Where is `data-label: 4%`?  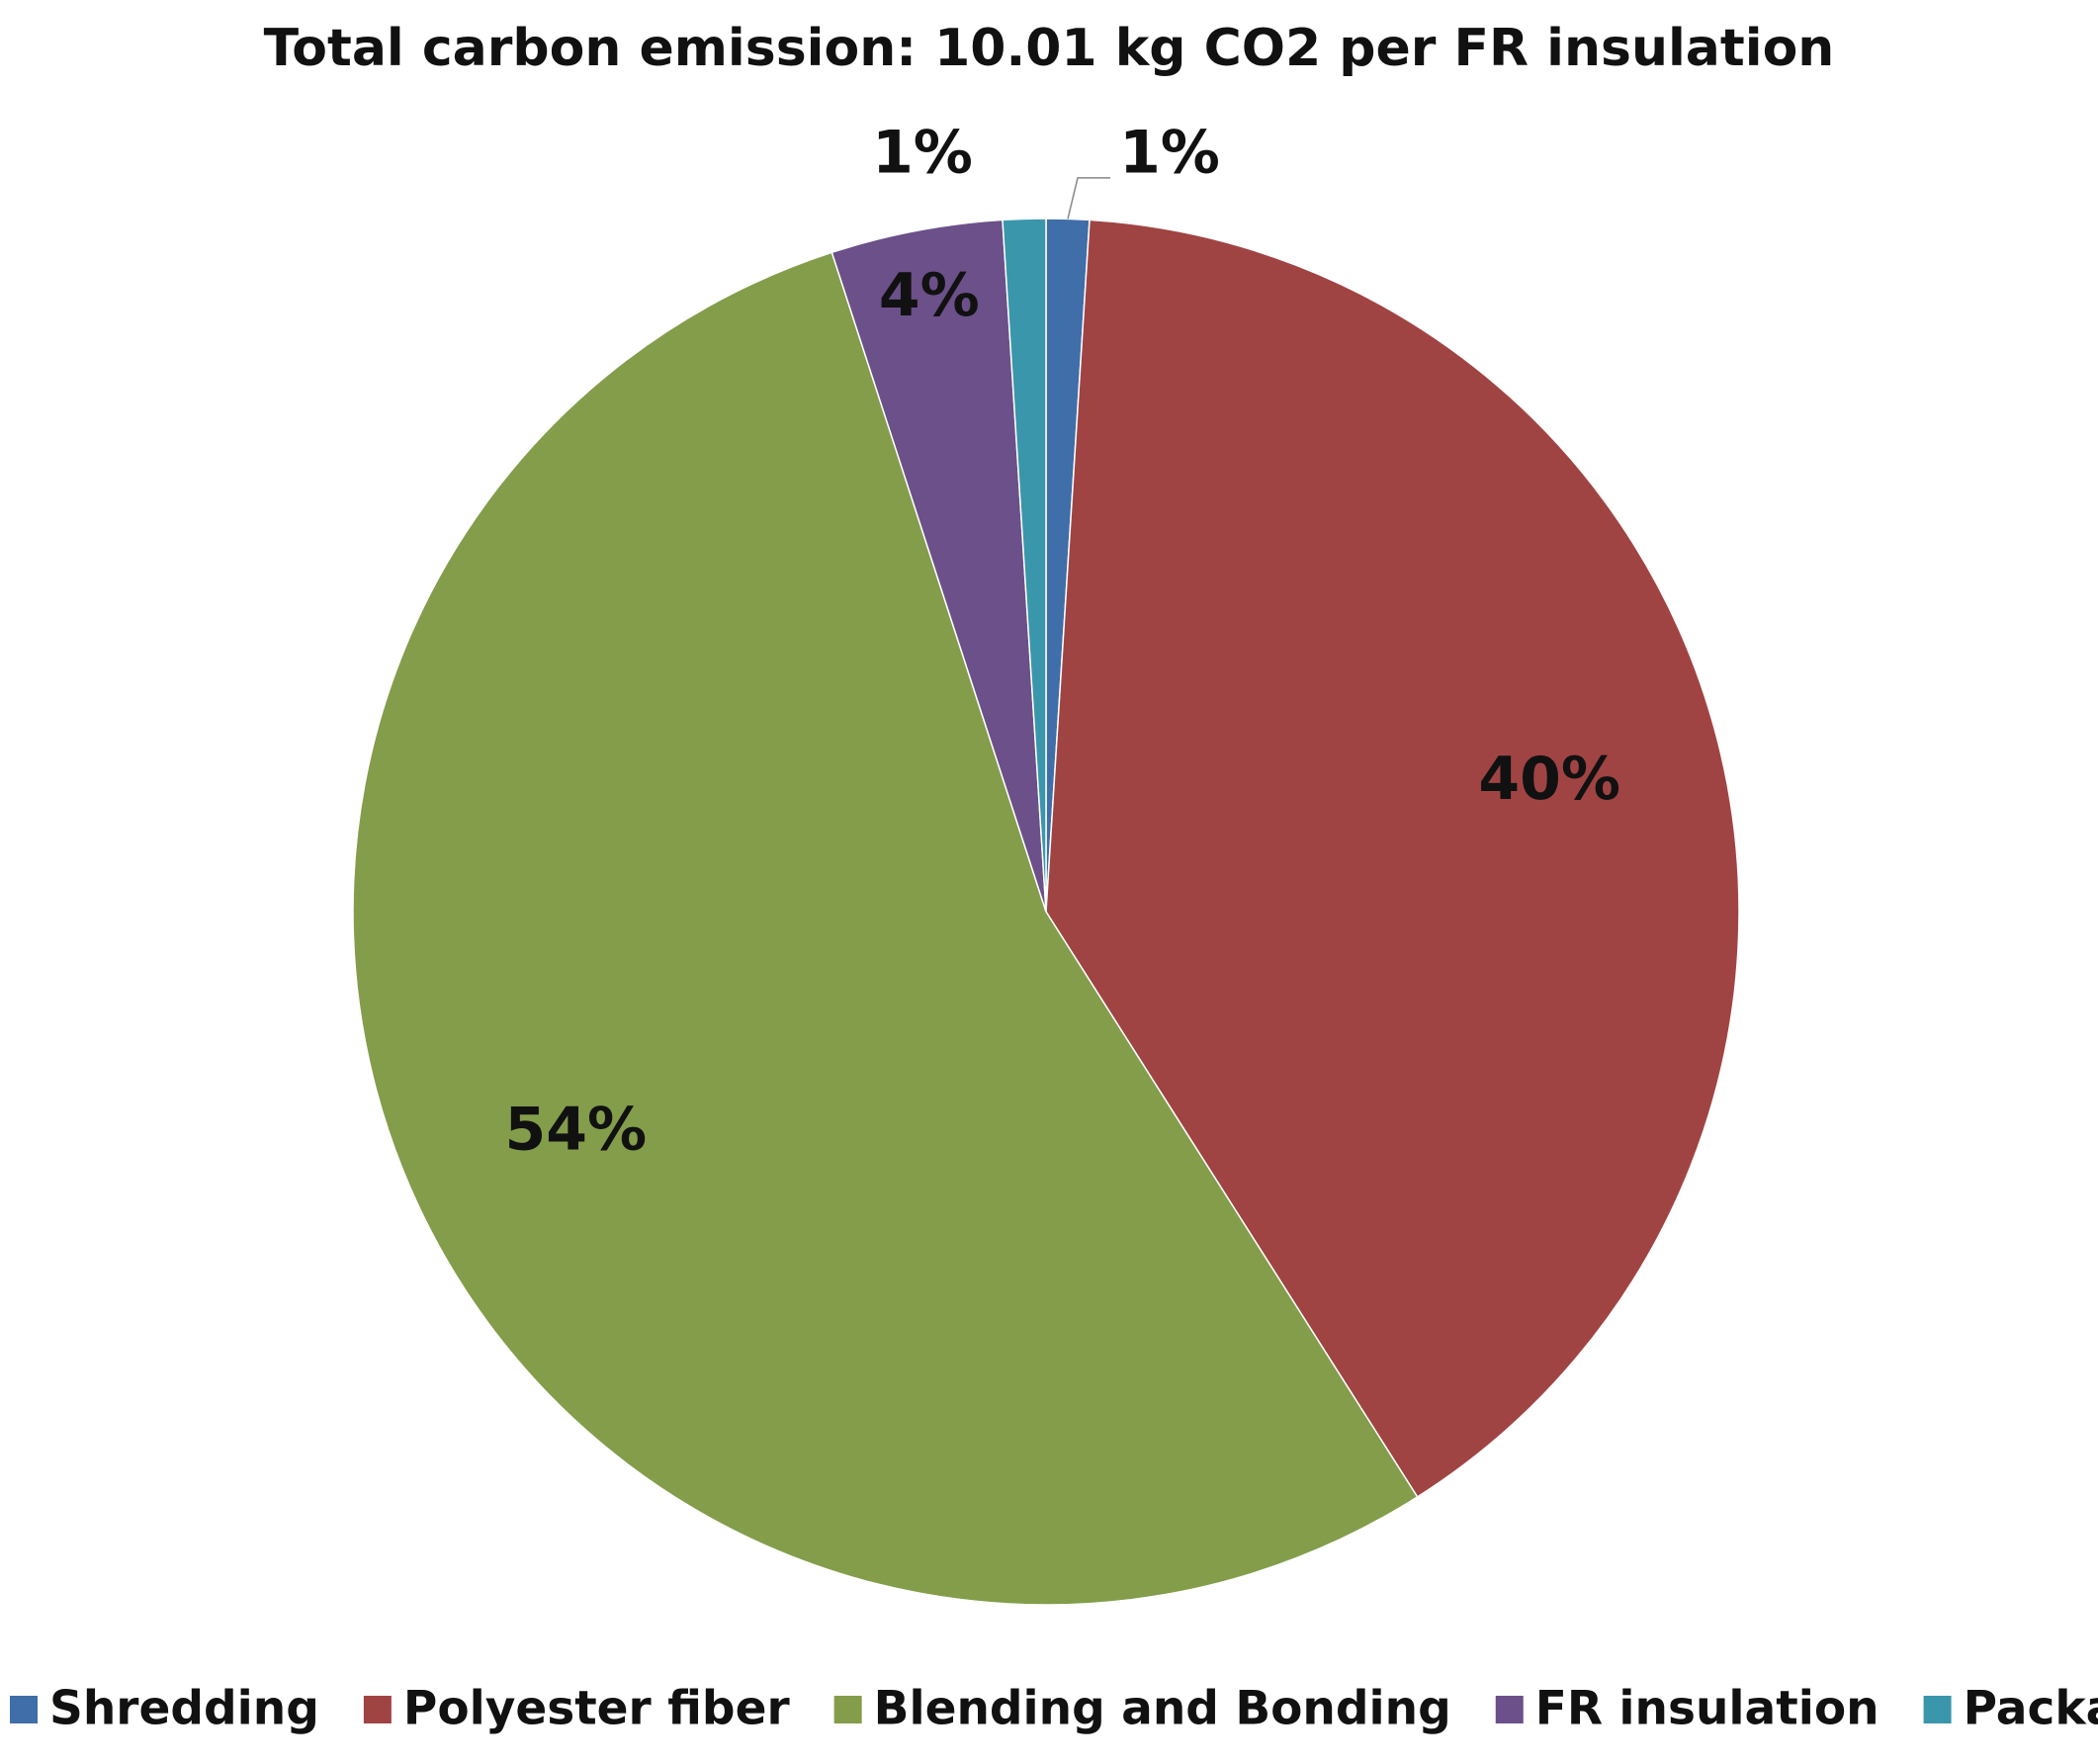
data-label: 4% is located at coordinates (929, 295).